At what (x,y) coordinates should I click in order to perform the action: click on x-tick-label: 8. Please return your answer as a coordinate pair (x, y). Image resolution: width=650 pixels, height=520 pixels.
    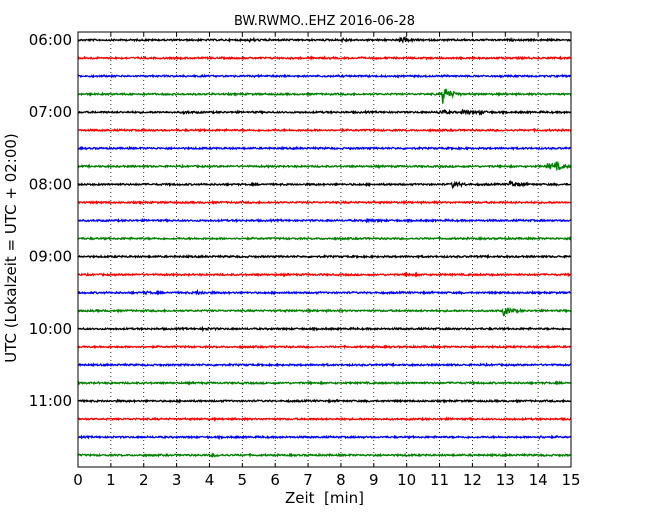
    Looking at the image, I should click on (341, 480).